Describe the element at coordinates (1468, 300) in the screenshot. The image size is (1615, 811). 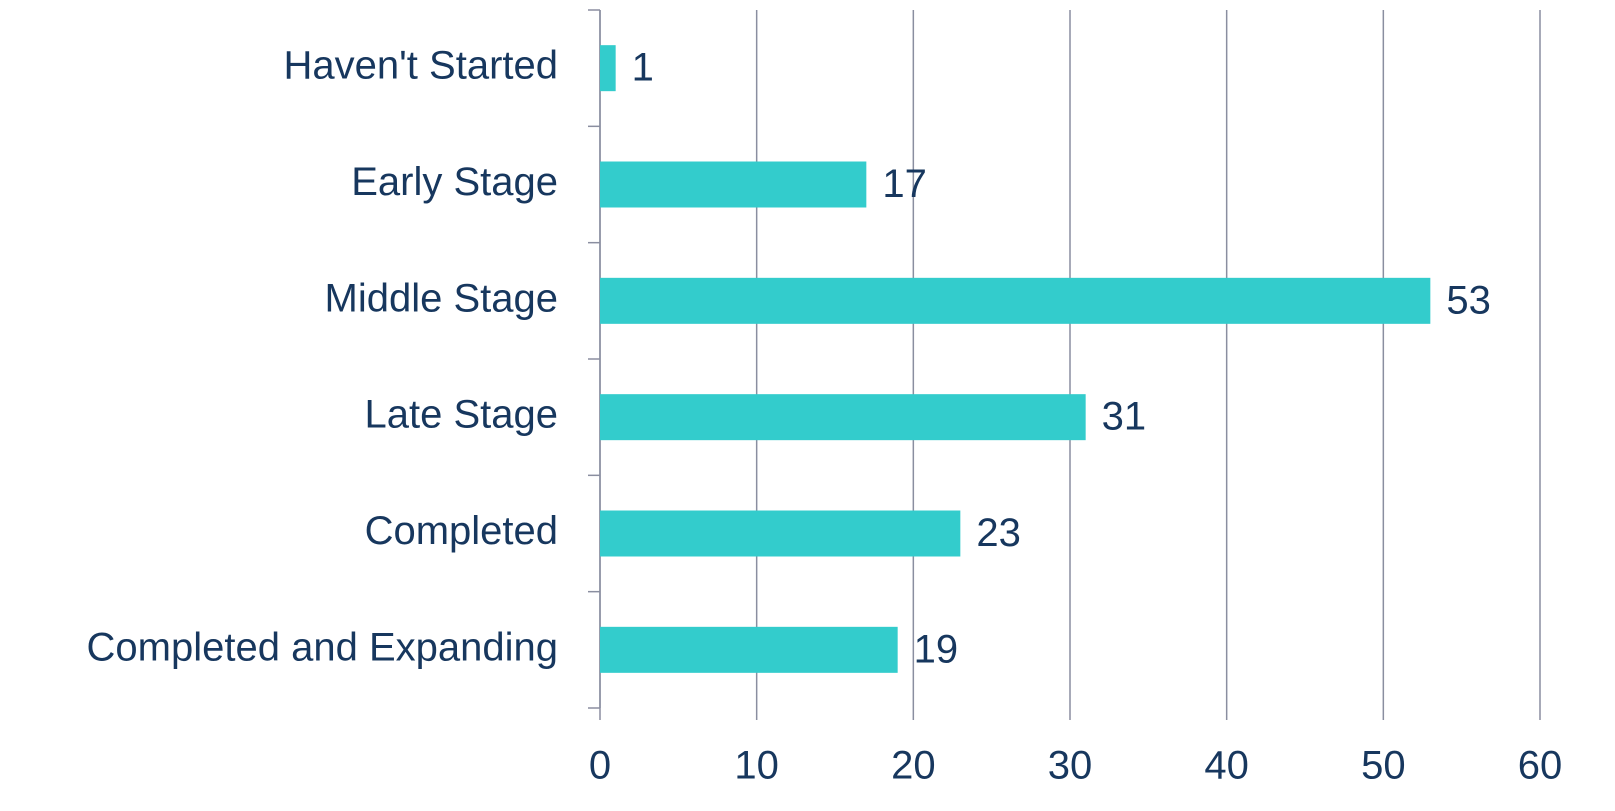
I see `value-label: 53` at that location.